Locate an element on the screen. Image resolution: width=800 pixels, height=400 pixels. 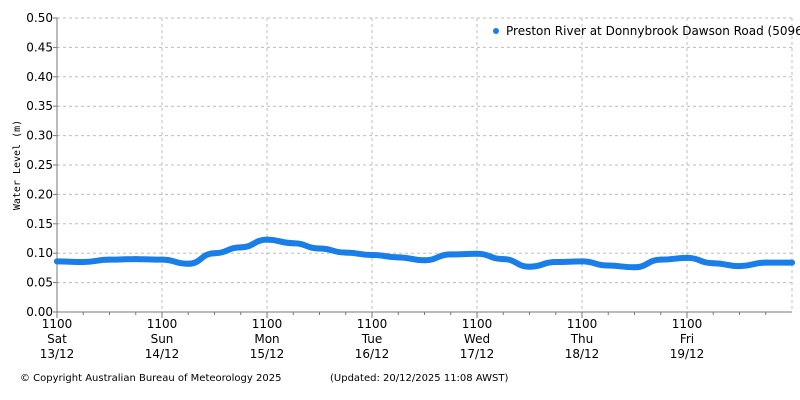
x-tick-day: Tue is located at coordinates (372, 339).